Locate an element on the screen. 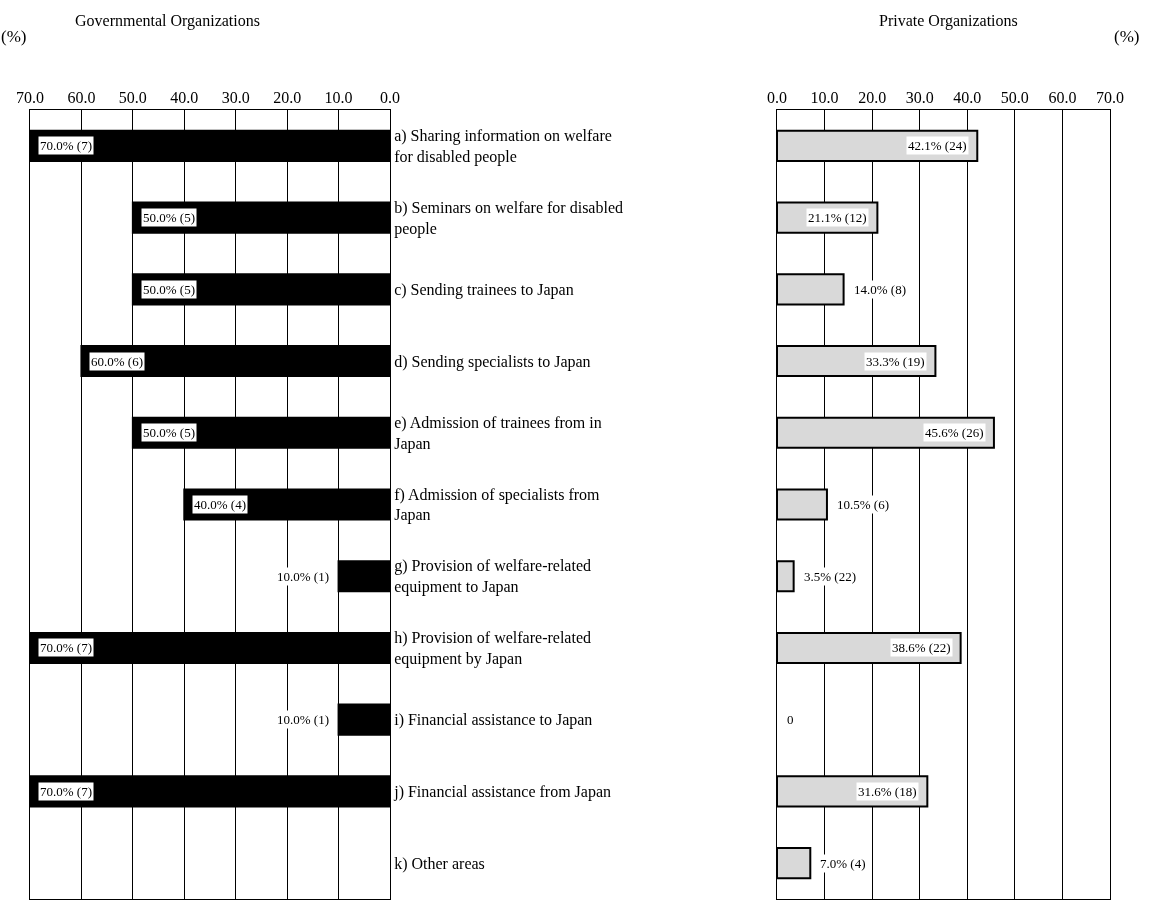 The width and height of the screenshot is (1152, 909). chart-title: Governmental Organizations is located at coordinates (167, 21).